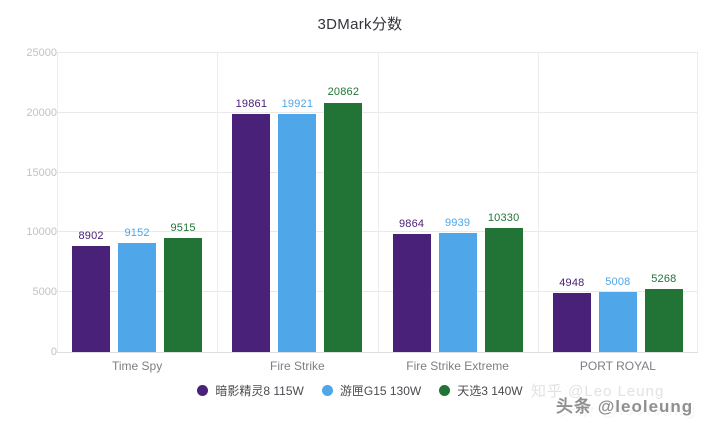 The height and width of the screenshot is (425, 720). Describe the element at coordinates (503, 218) in the screenshot. I see `bar-value-label: 10330` at that location.